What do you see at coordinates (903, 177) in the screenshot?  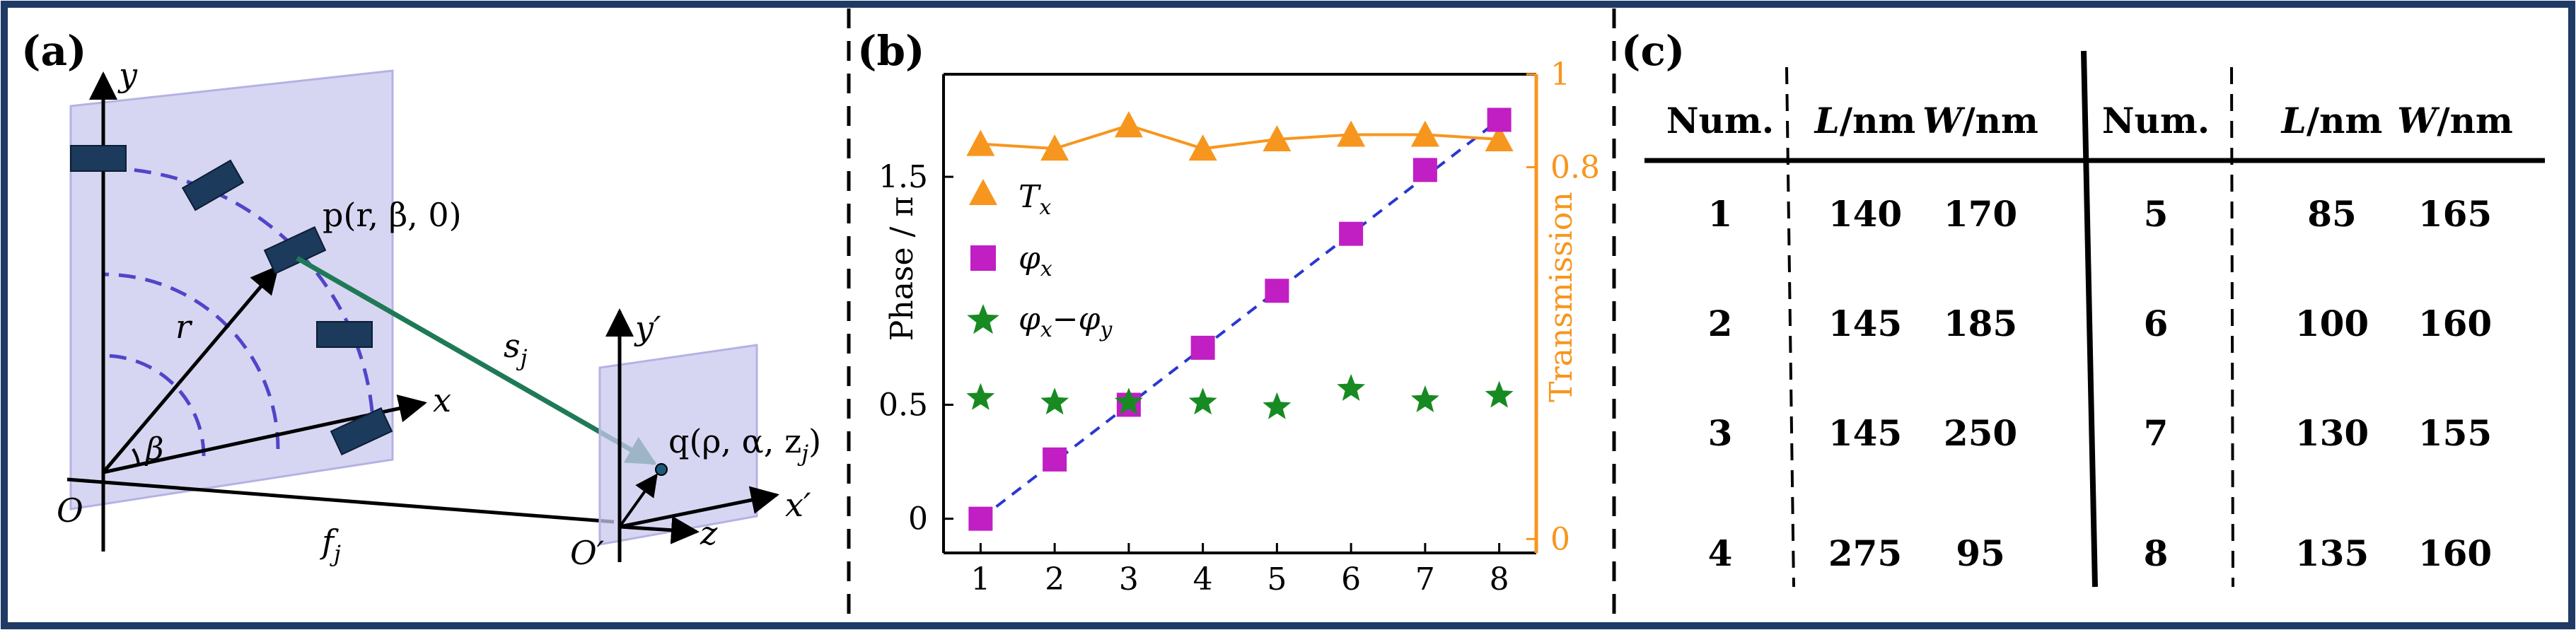 I see `y-left-tick-label: 1.5` at bounding box center [903, 177].